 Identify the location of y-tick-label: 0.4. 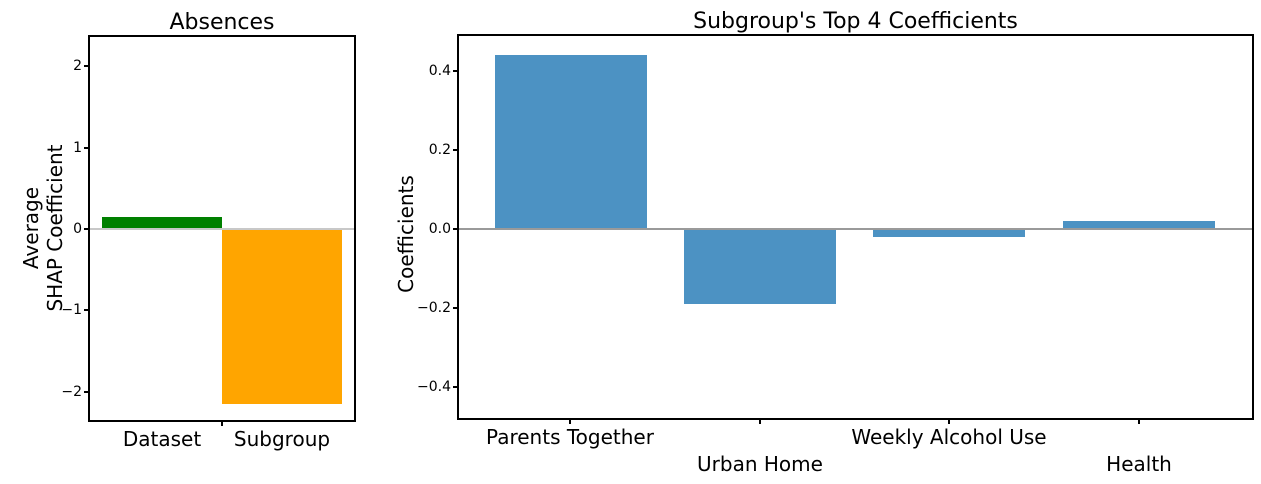
(439, 71).